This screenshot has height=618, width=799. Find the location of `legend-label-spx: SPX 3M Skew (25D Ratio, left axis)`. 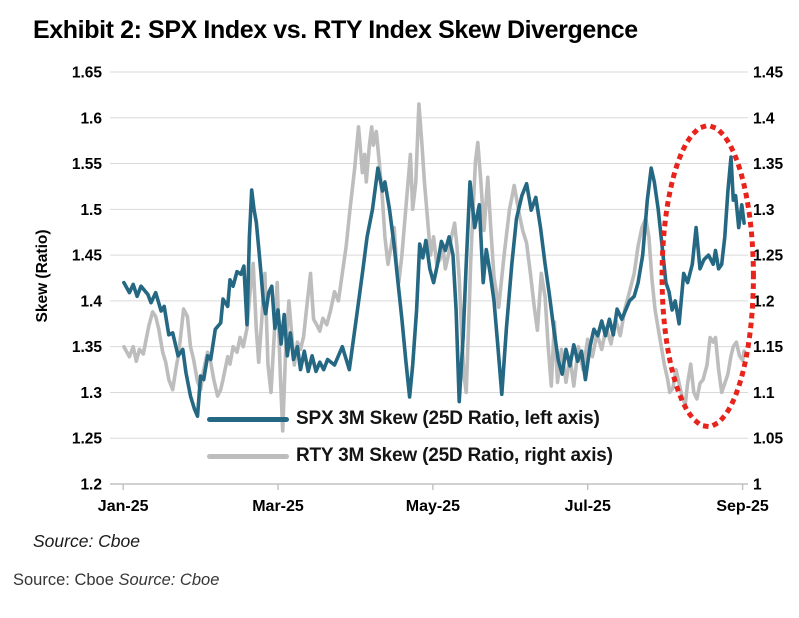

legend-label-spx: SPX 3M Skew (25D Ratio, left axis) is located at coordinates (448, 418).